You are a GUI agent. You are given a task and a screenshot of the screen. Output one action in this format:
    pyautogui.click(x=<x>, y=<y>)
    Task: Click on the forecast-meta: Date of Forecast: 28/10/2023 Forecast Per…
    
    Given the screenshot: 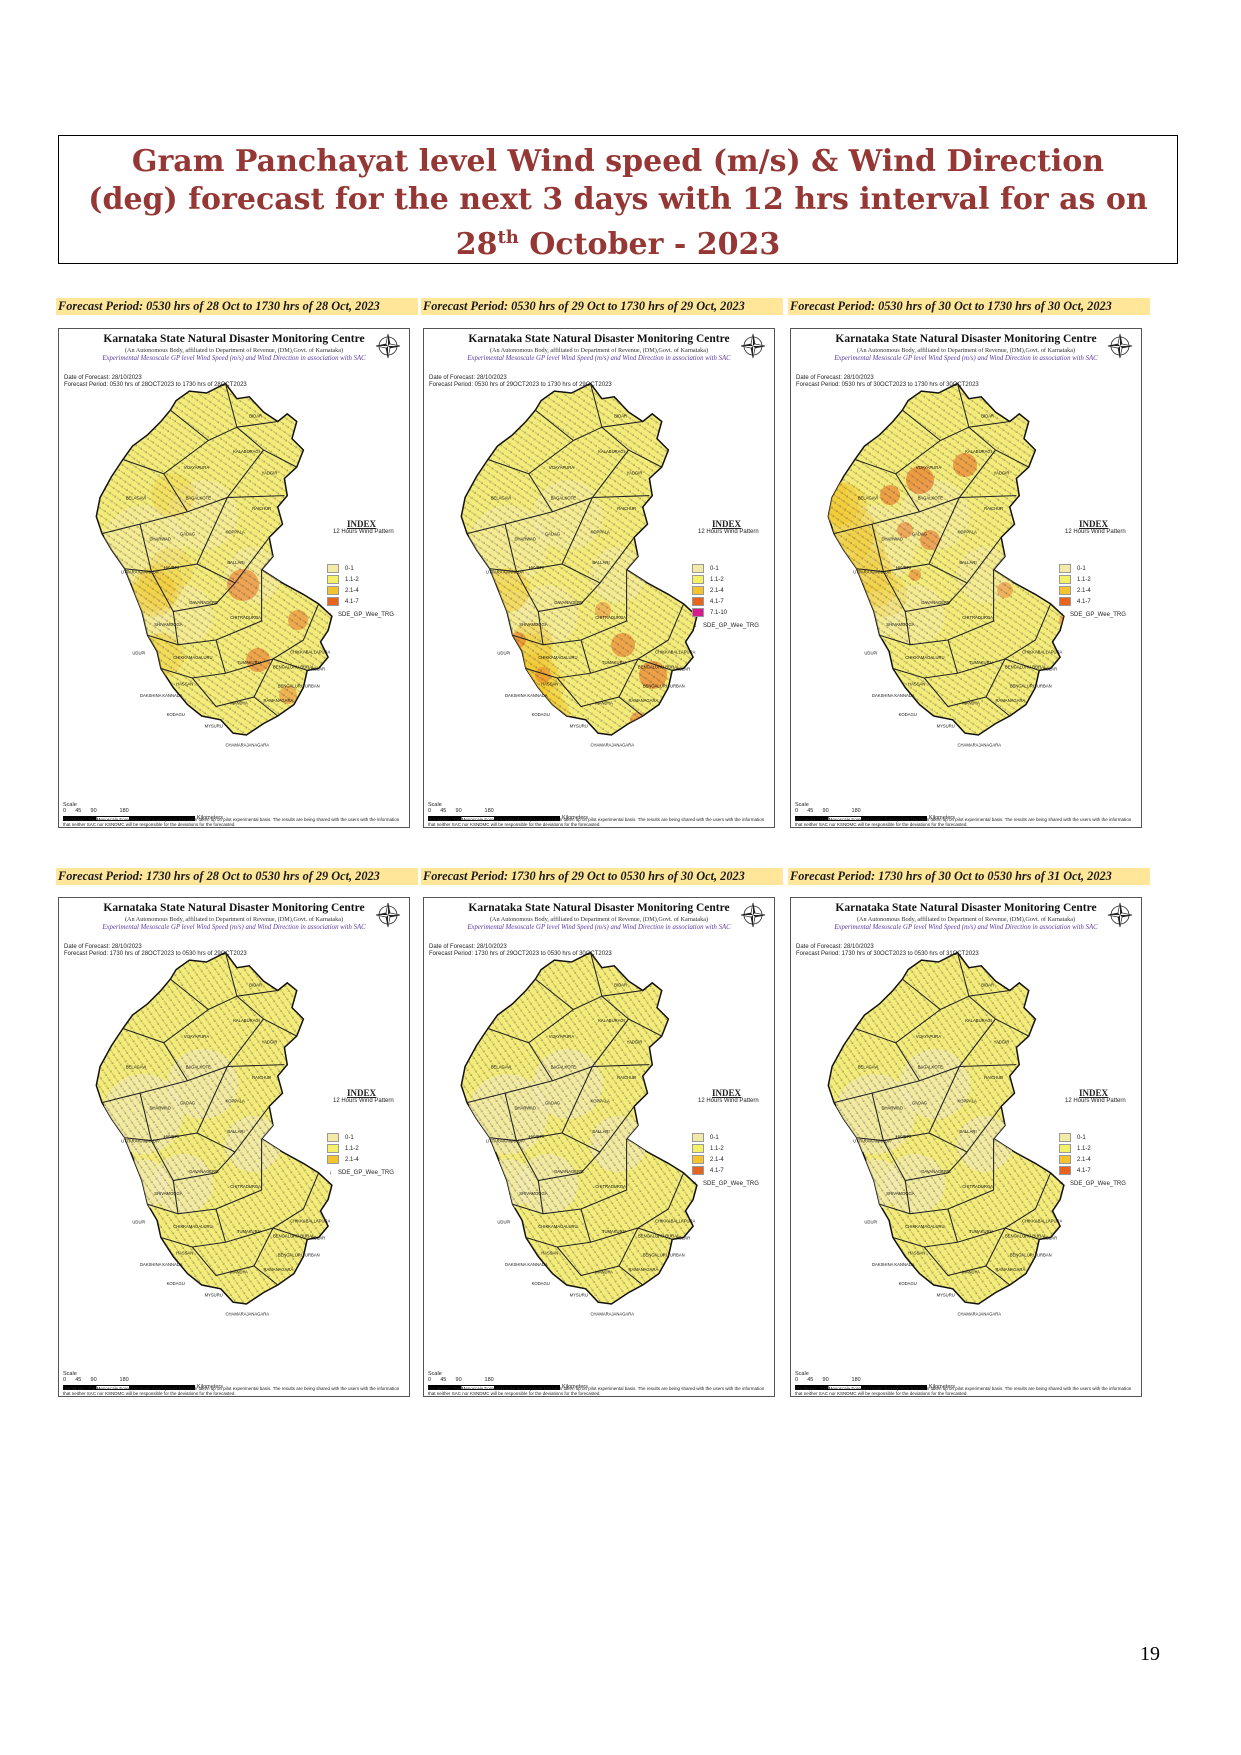 What is the action you would take?
    pyautogui.click(x=887, y=382)
    